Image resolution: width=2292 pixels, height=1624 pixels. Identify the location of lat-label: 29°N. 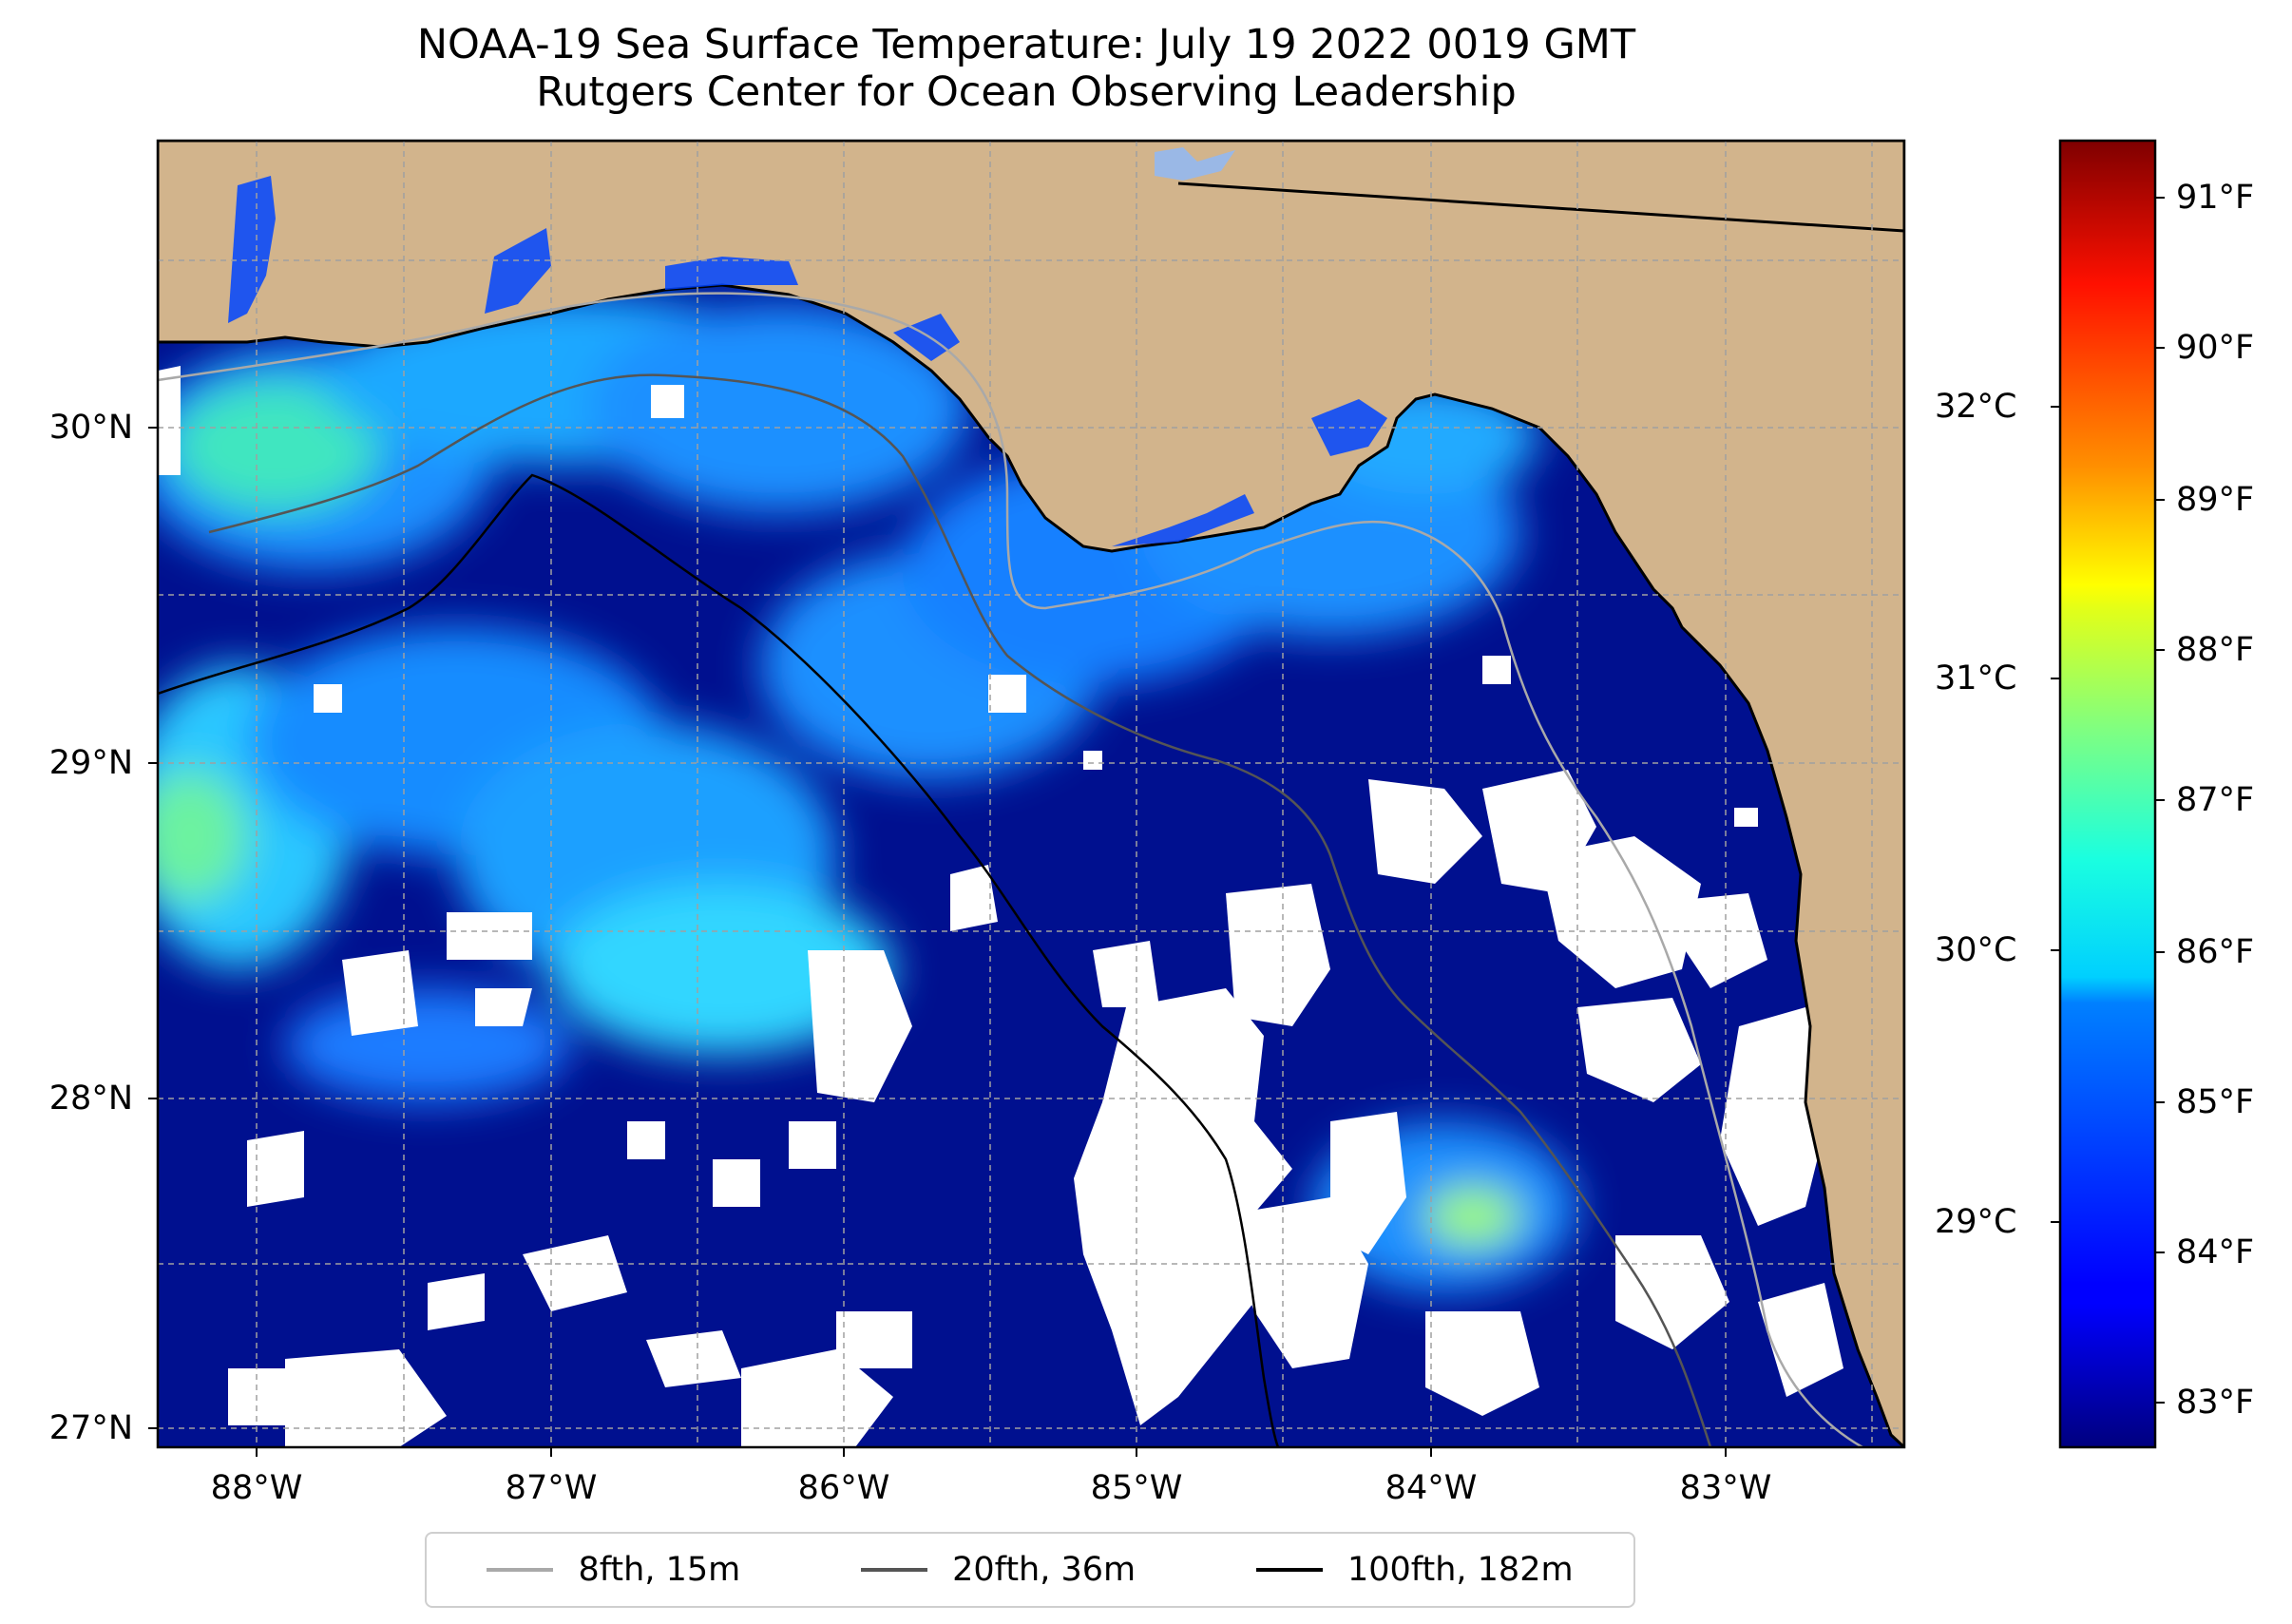
(90, 763).